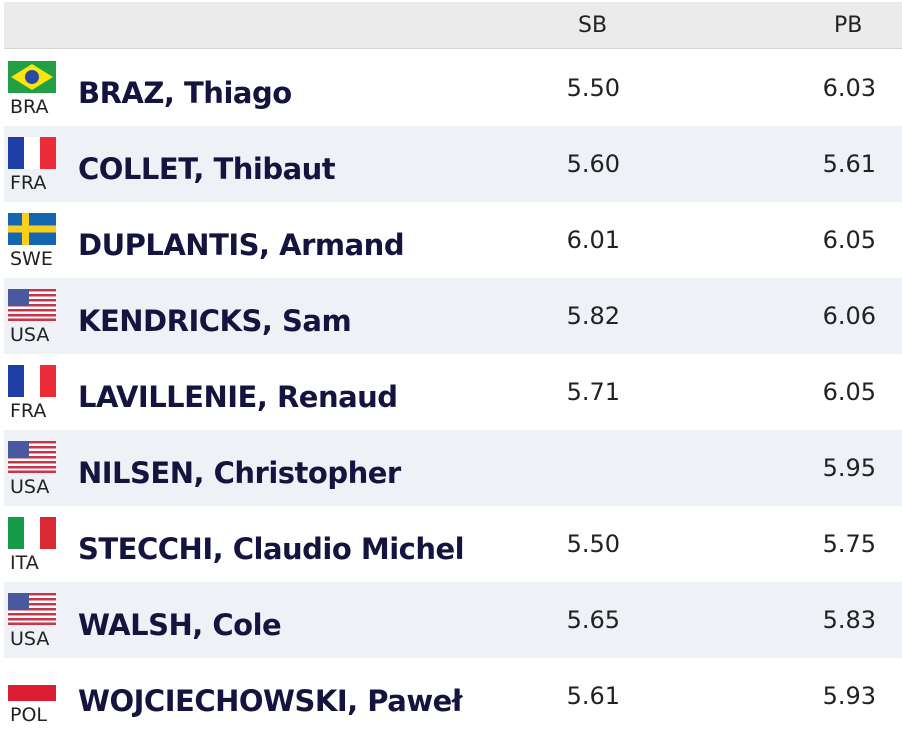 Image resolution: width=902 pixels, height=736 pixels. Describe the element at coordinates (207, 168) in the screenshot. I see `athlete-name: COLLET, Thibaut` at that location.